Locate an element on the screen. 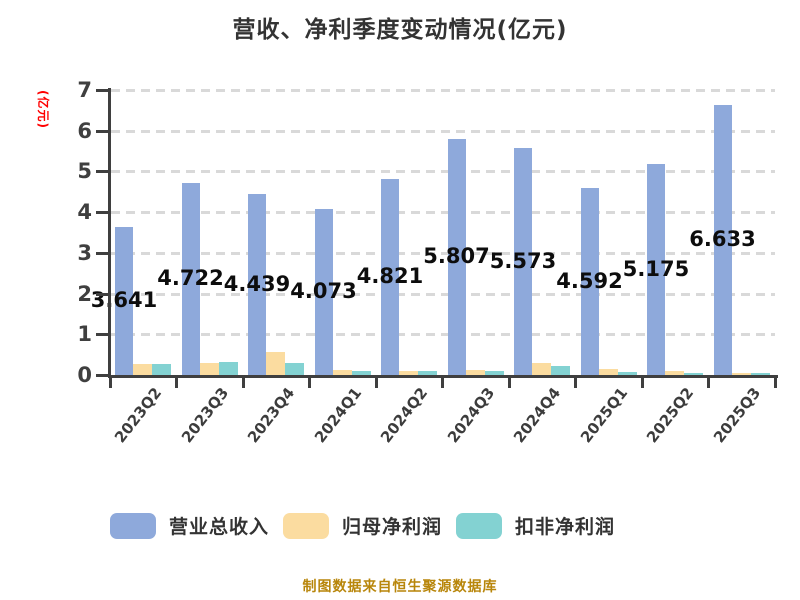 This screenshot has width=800, height=600. y-tick-label-4: 4 is located at coordinates (84, 212).